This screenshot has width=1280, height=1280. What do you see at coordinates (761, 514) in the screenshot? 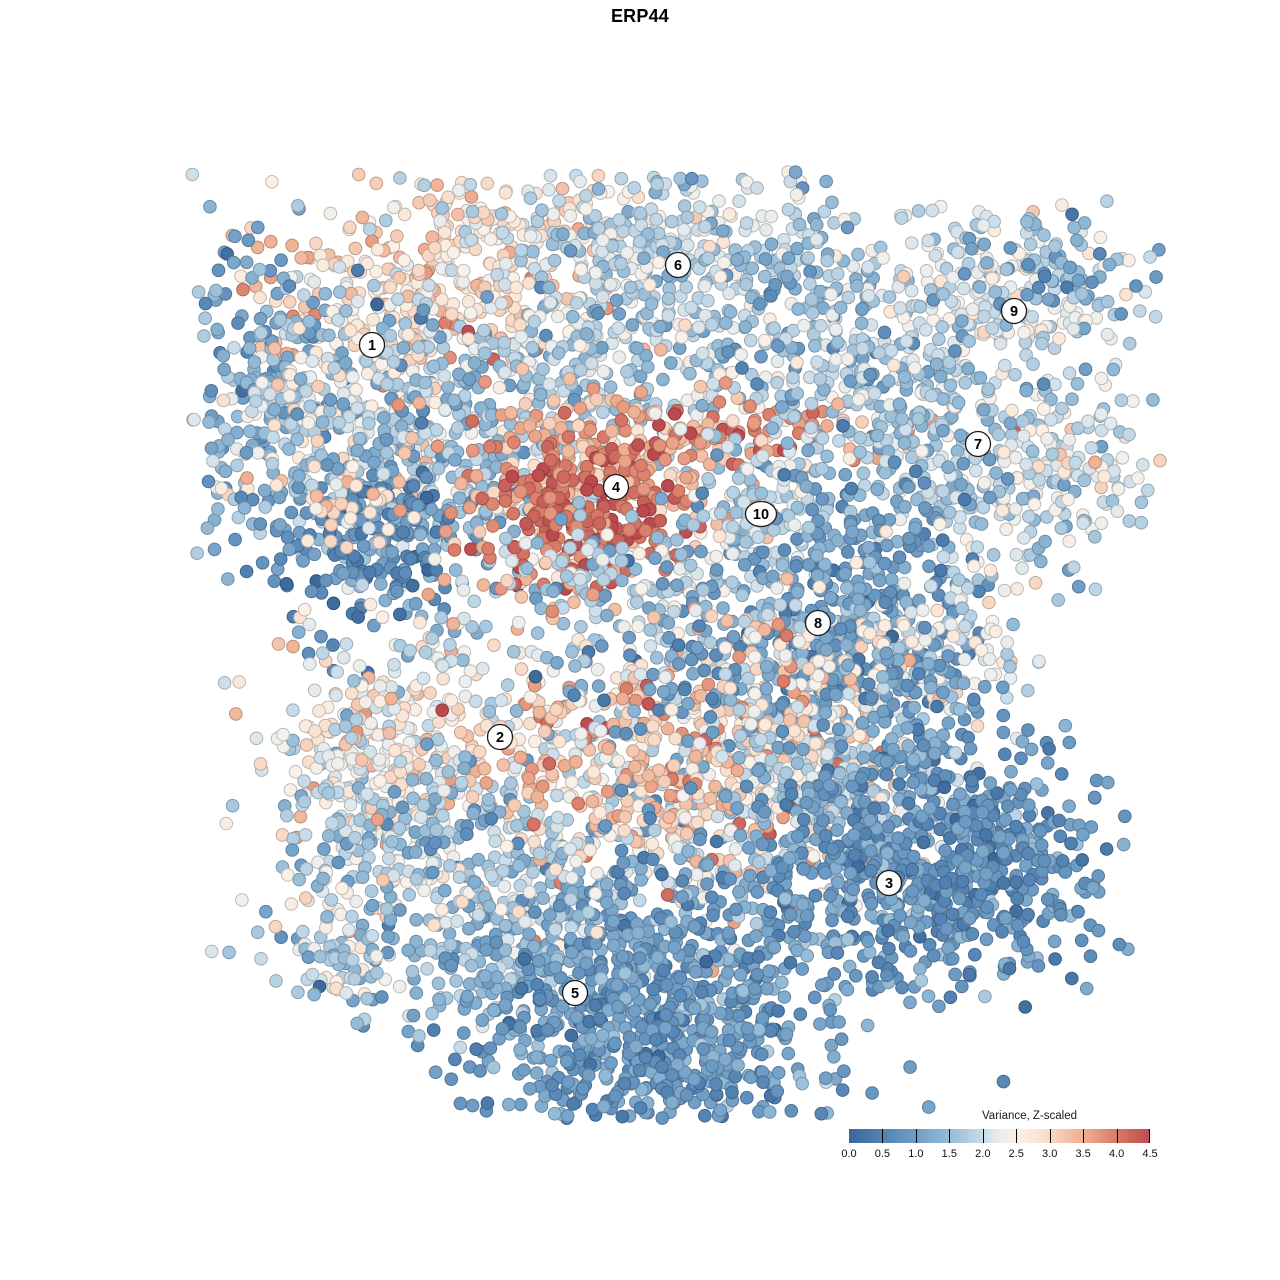
I see `cluster-label: 10` at bounding box center [761, 514].